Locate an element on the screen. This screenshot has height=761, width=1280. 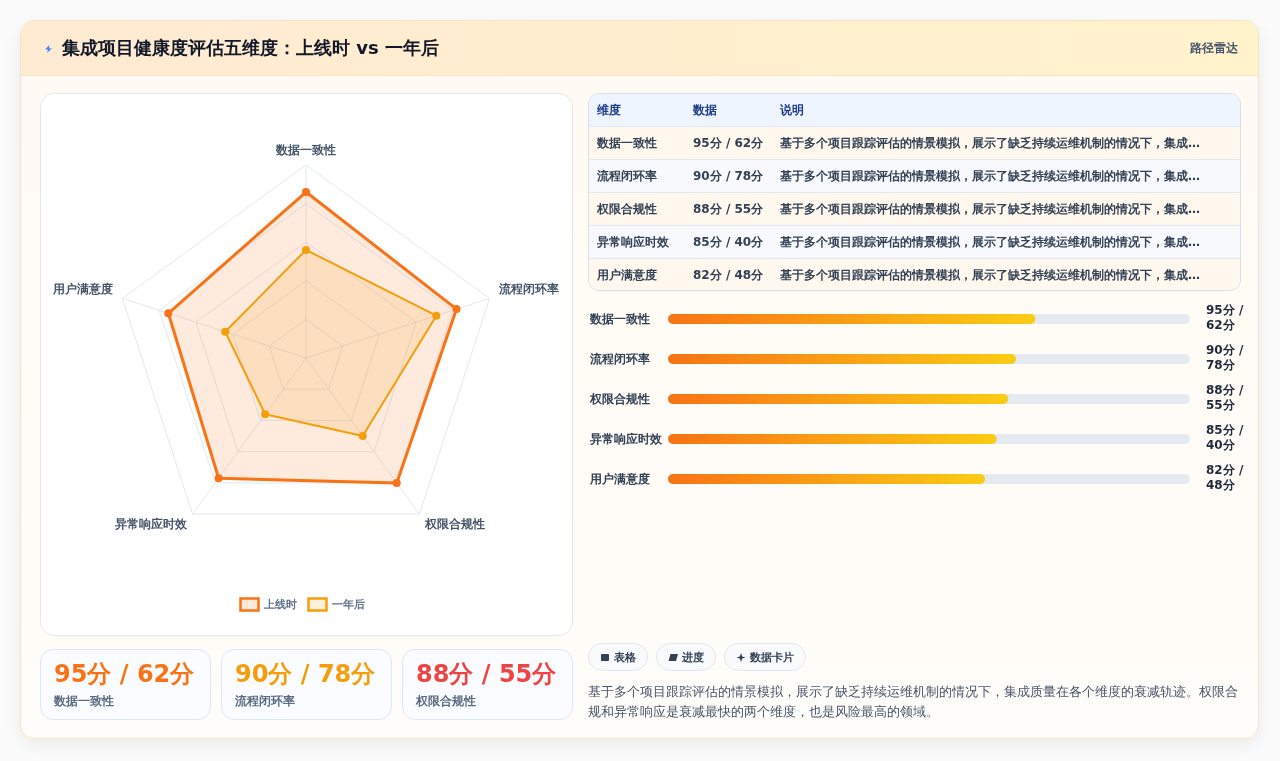
y-tick-label: 用户满意度 is located at coordinates (619, 479).